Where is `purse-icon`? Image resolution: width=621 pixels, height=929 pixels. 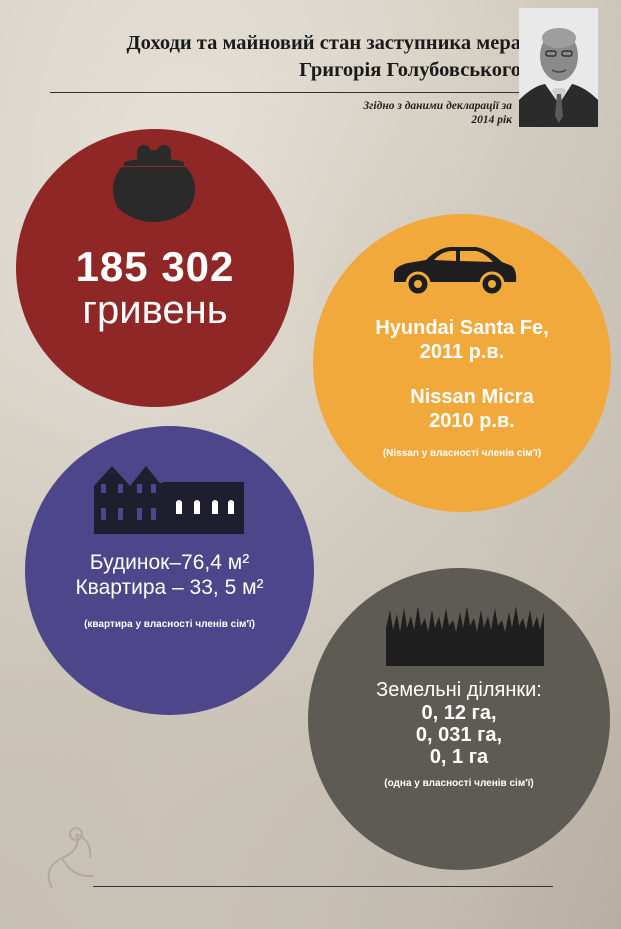 purse-icon is located at coordinates (154, 185).